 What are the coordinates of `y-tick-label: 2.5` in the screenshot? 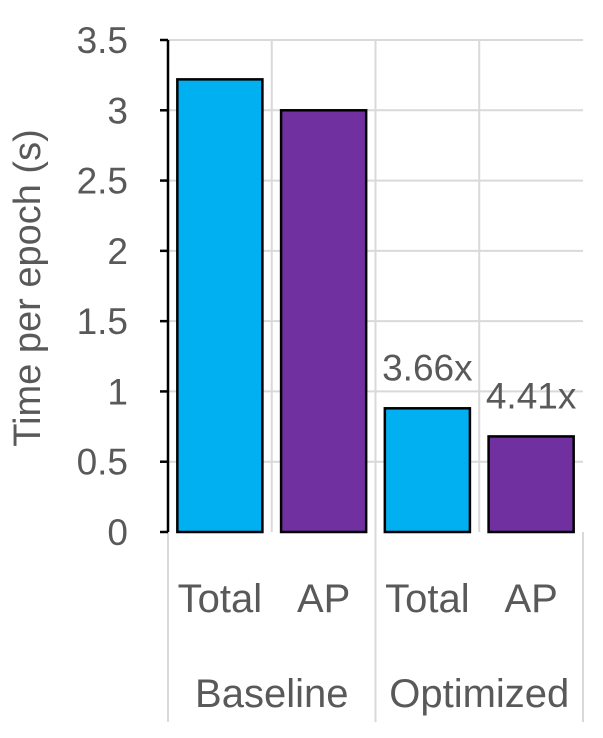 It's located at (102, 181).